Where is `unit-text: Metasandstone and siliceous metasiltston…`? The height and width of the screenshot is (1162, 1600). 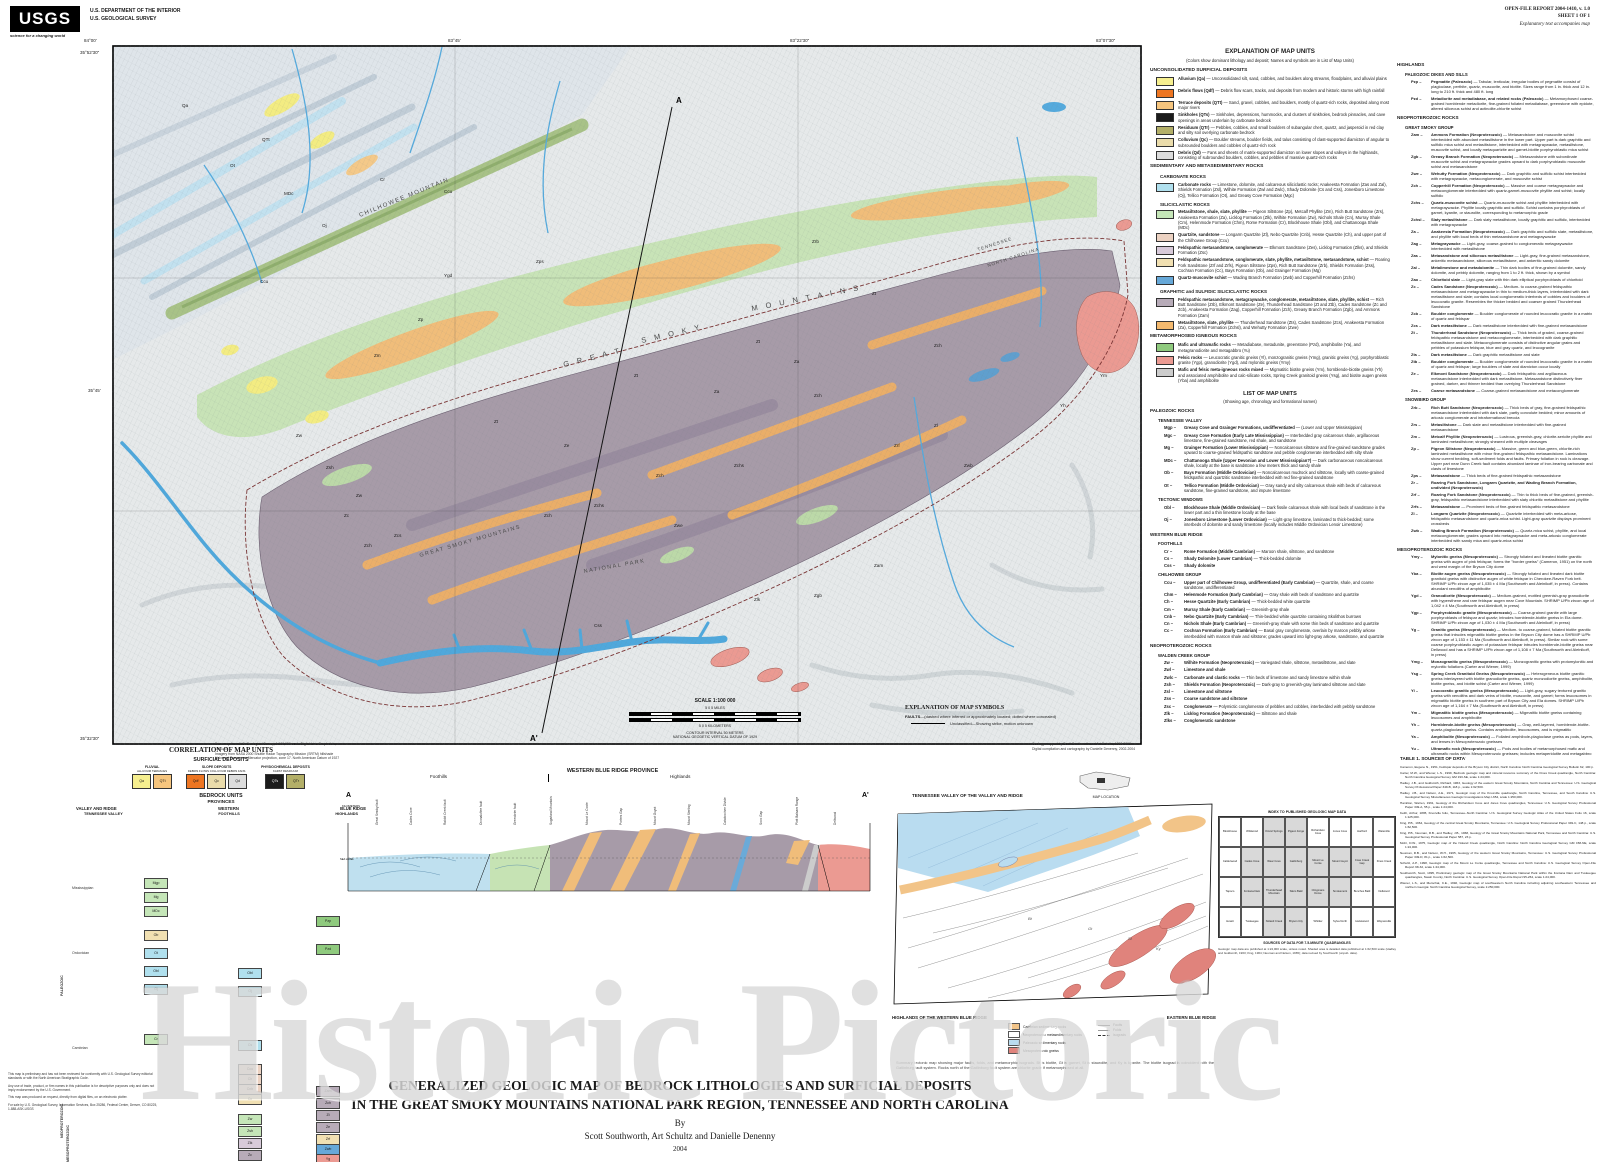 unit-text: Metasandstone and siliceous metasiltston… is located at coordinates (1511, 258).